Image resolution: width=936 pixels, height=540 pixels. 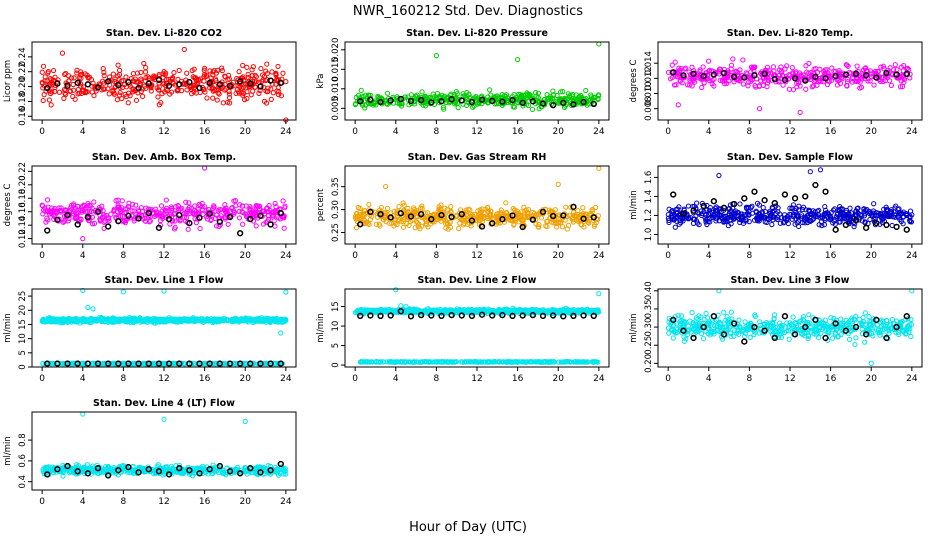 I want to click on x-tick-label: 0, so click(x=355, y=256).